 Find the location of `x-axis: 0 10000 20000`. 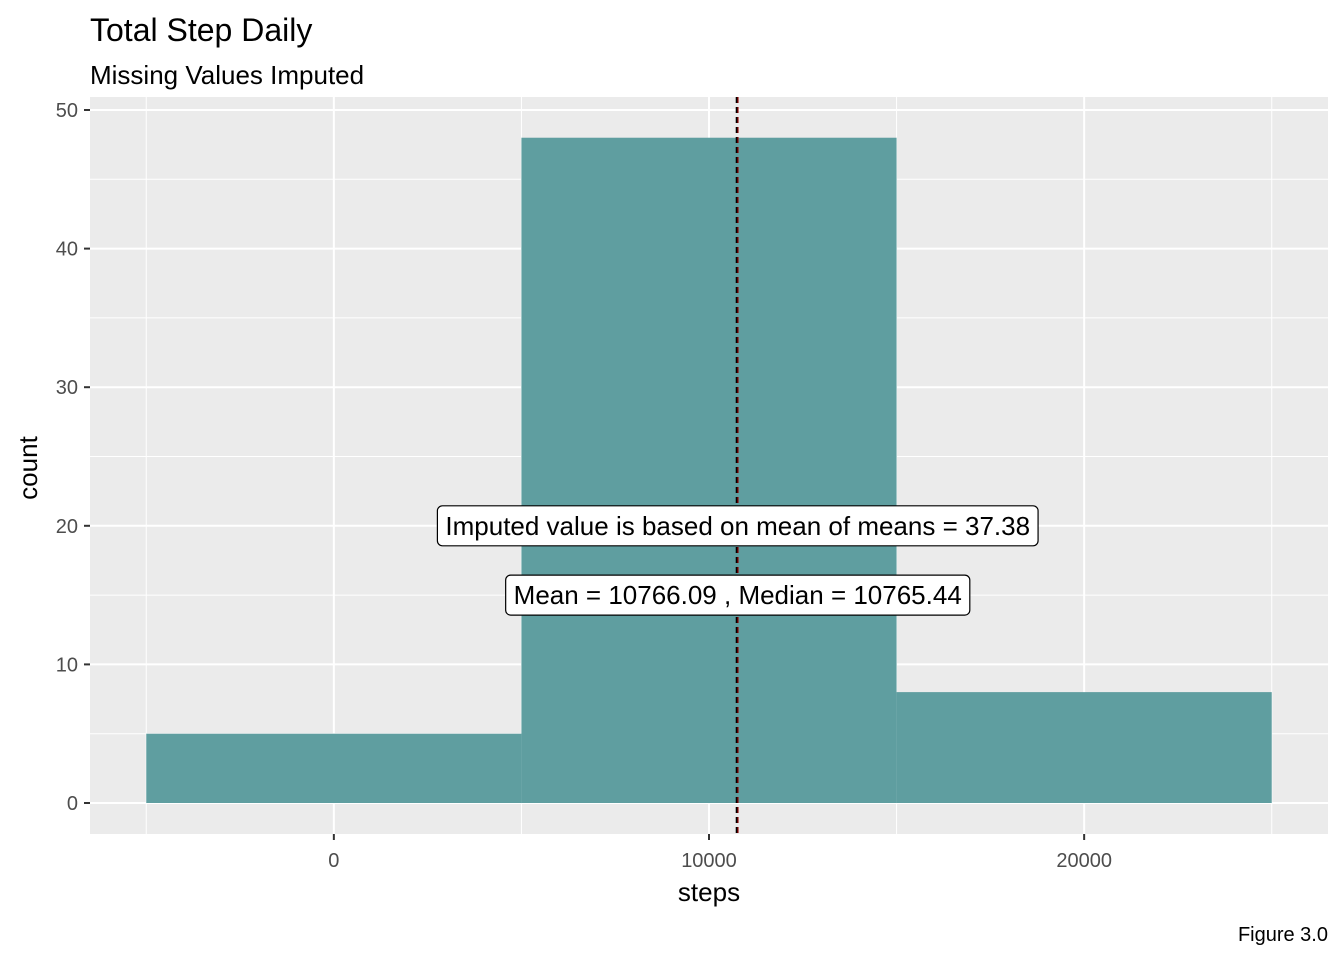

x-axis: 0 10000 20000 is located at coordinates (720, 853).